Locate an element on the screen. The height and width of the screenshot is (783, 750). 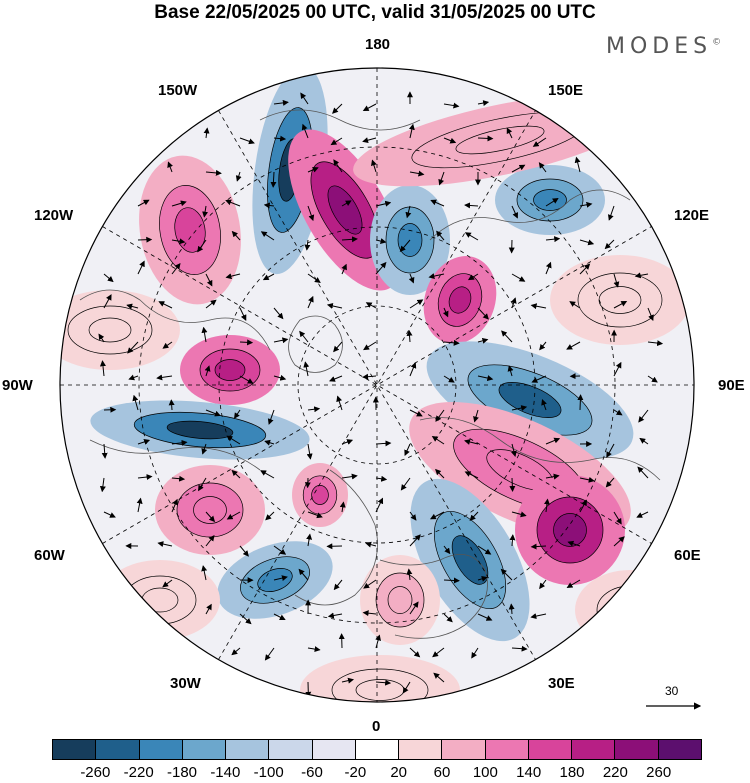
colorbar-tick-label: 180 is located at coordinates (572, 772).